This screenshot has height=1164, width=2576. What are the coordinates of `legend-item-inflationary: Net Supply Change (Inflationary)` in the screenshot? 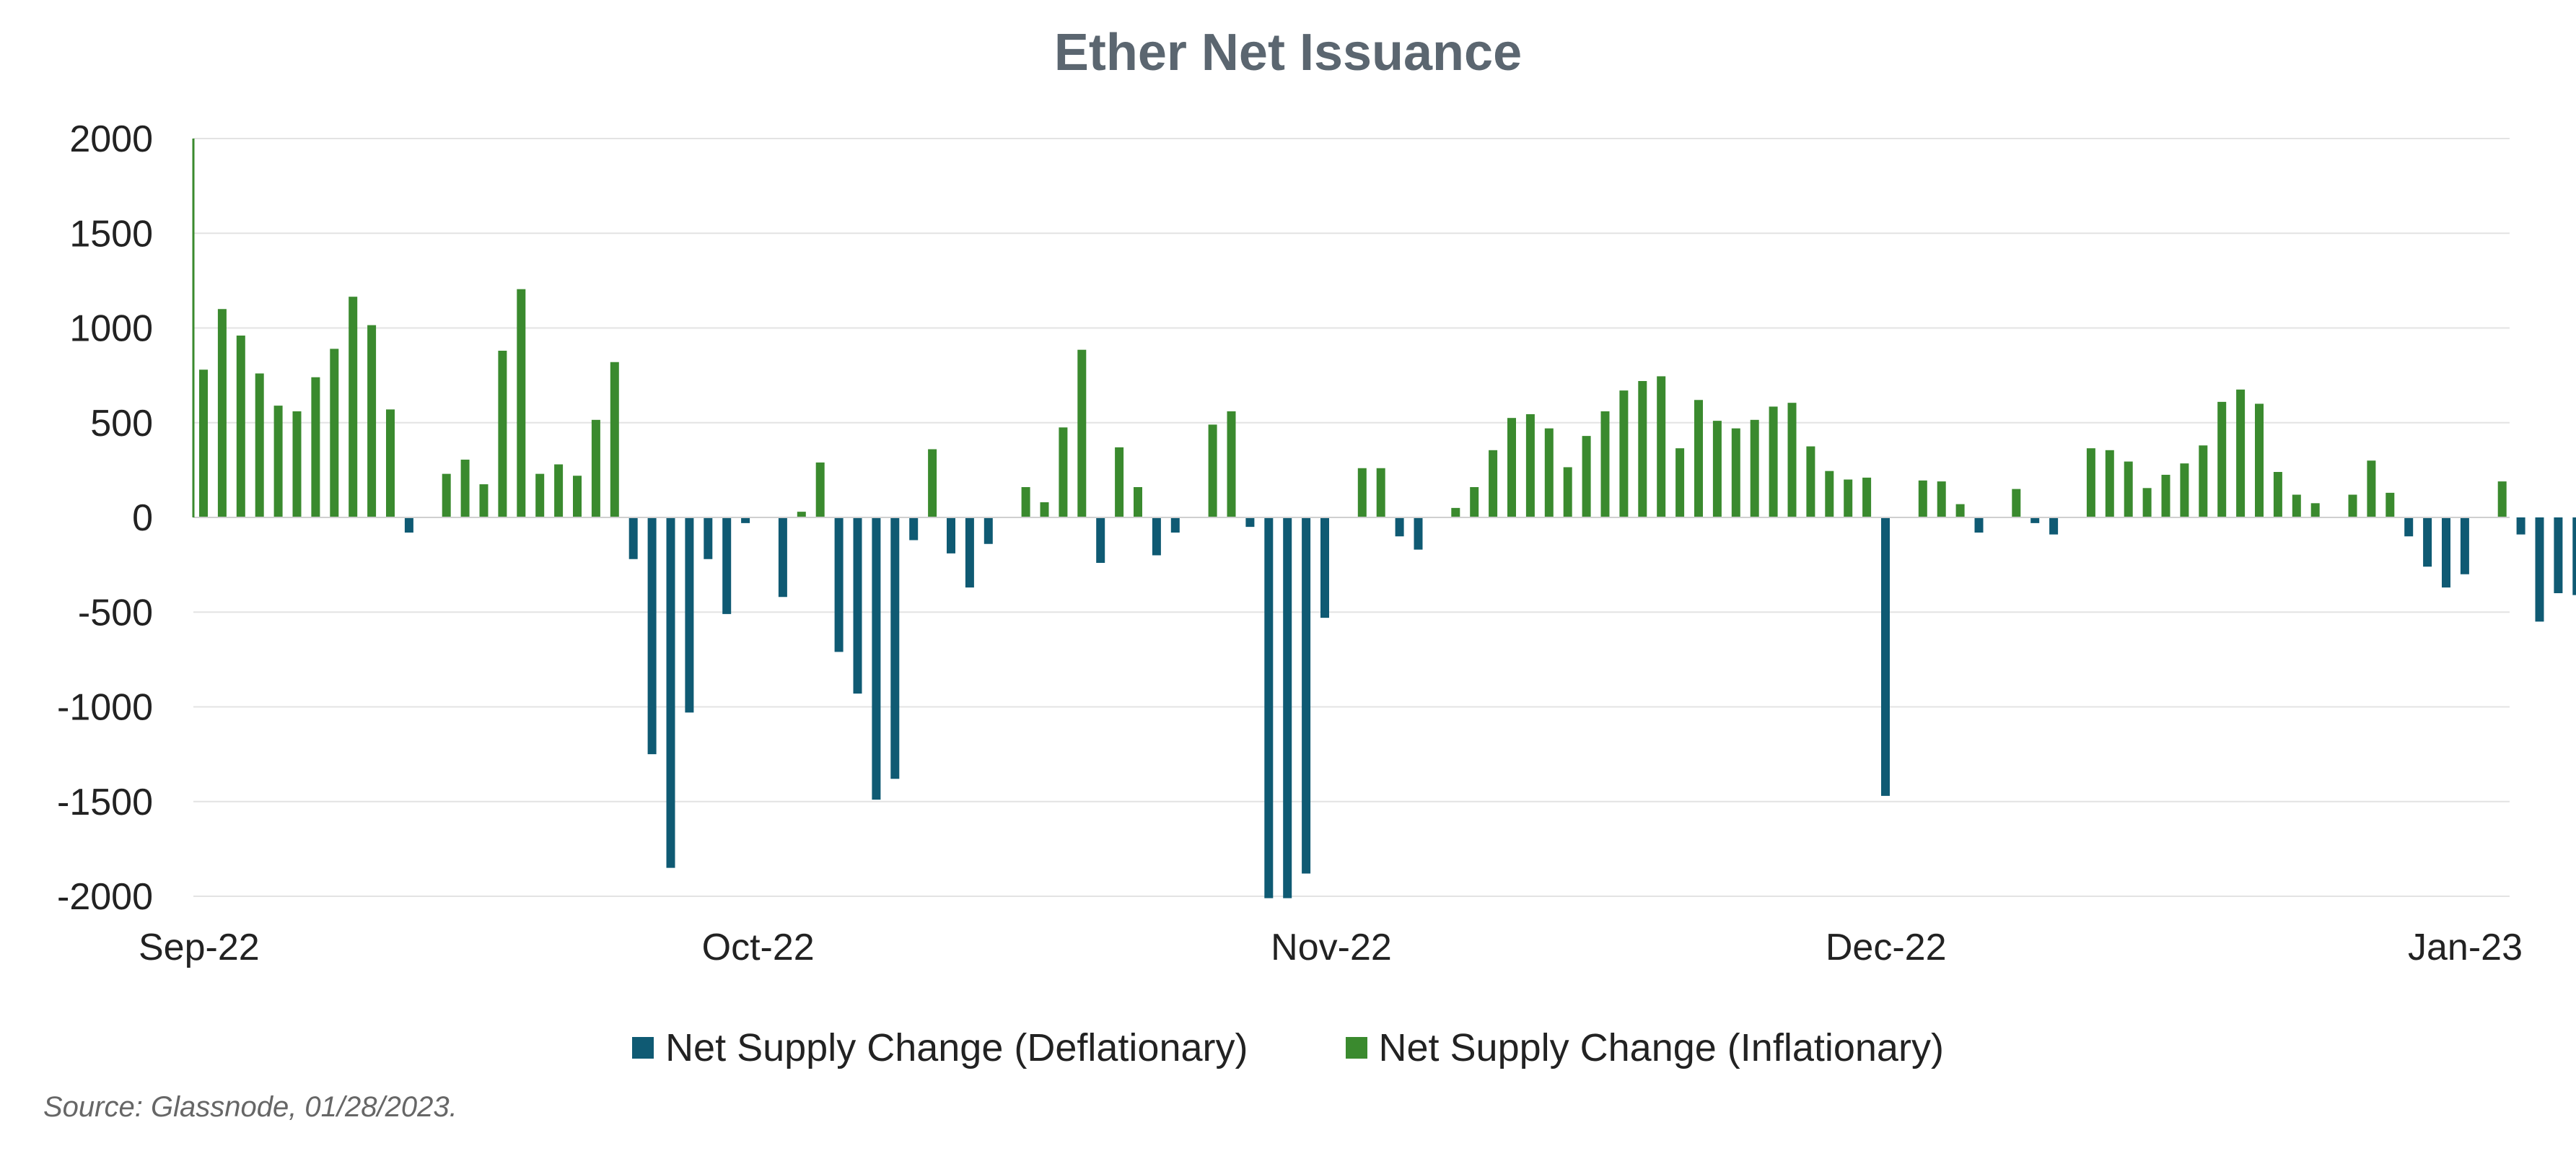 It's located at (1644, 1047).